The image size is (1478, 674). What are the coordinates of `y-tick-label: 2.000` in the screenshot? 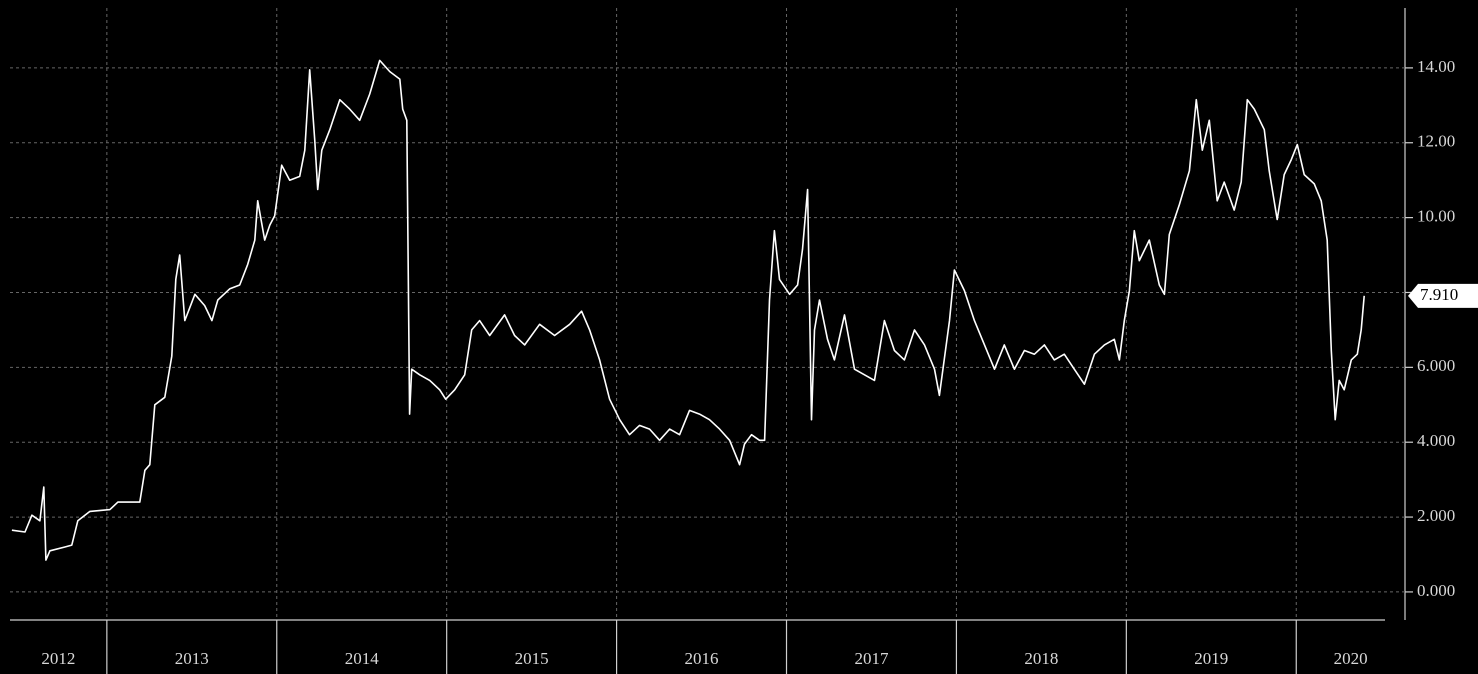 It's located at (1436, 515).